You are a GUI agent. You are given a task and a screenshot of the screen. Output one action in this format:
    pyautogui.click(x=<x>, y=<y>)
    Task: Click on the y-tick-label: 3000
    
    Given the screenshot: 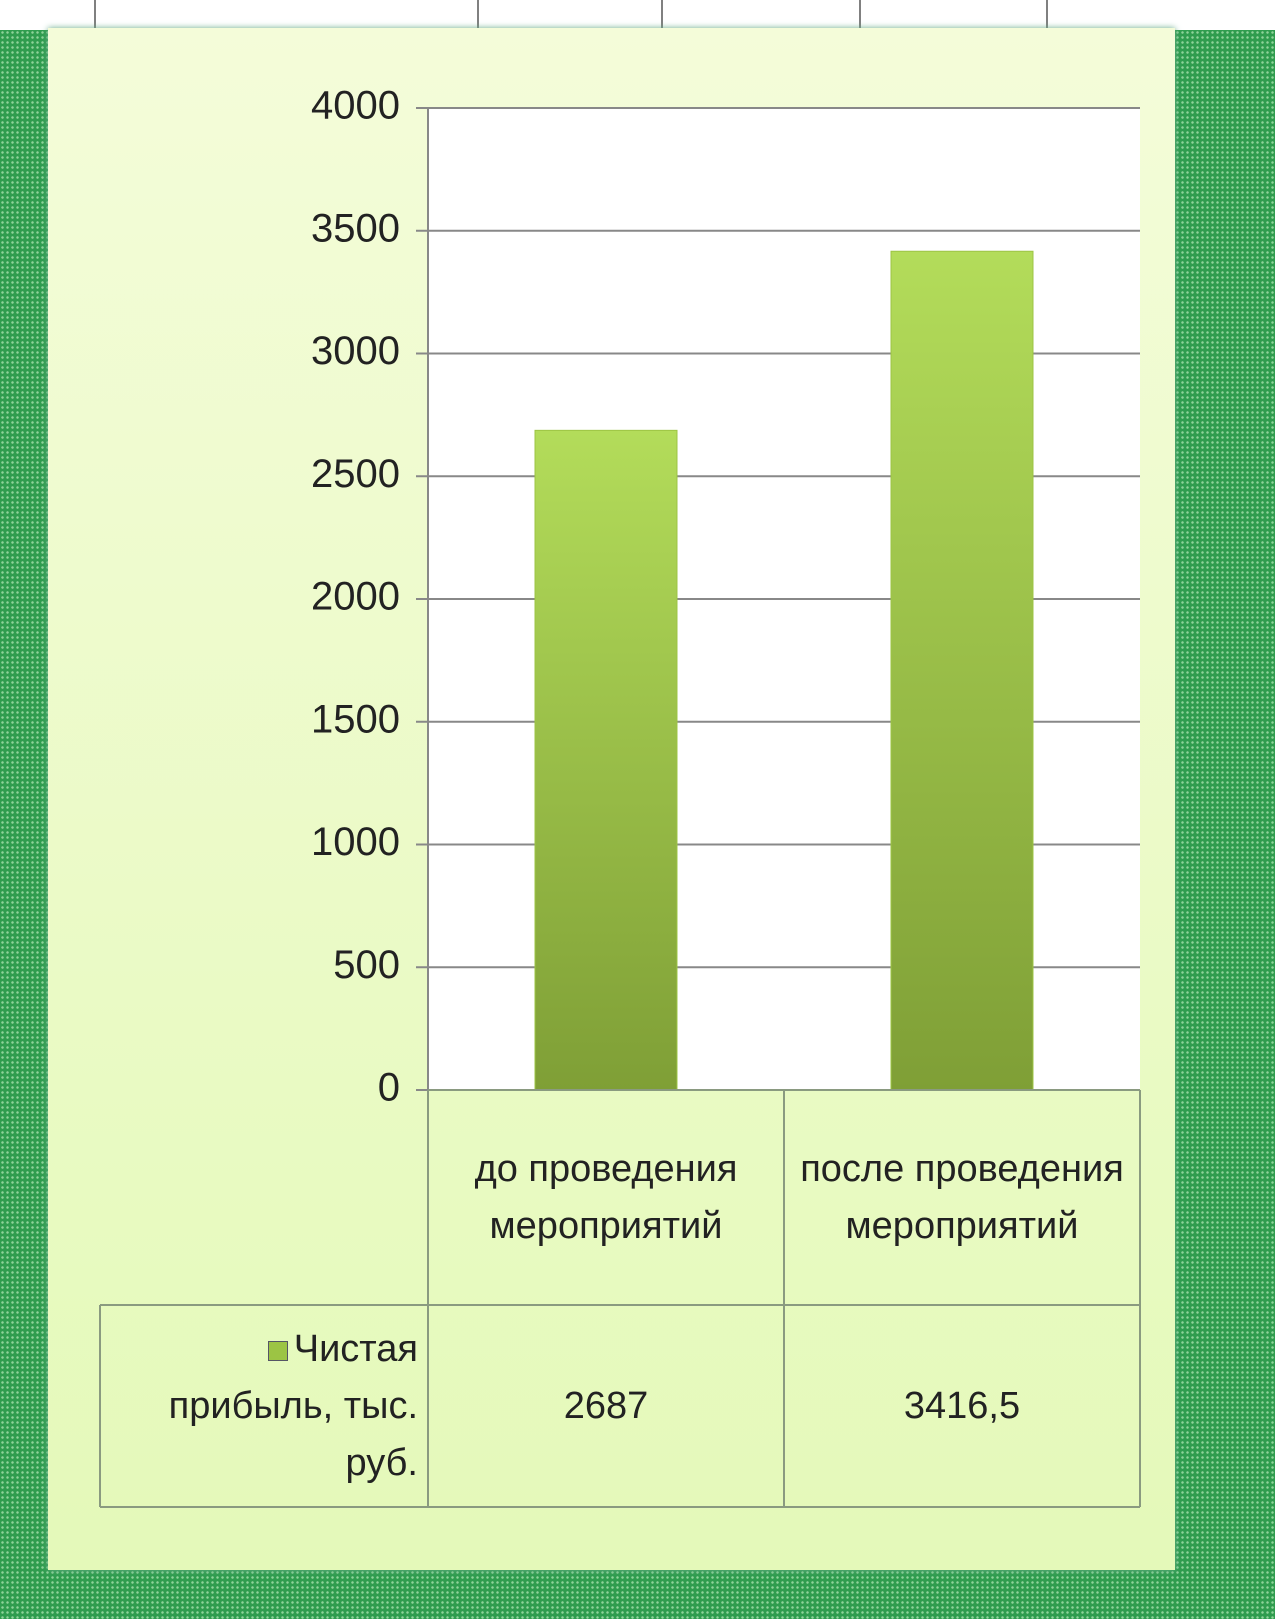 What is the action you would take?
    pyautogui.click(x=355, y=351)
    